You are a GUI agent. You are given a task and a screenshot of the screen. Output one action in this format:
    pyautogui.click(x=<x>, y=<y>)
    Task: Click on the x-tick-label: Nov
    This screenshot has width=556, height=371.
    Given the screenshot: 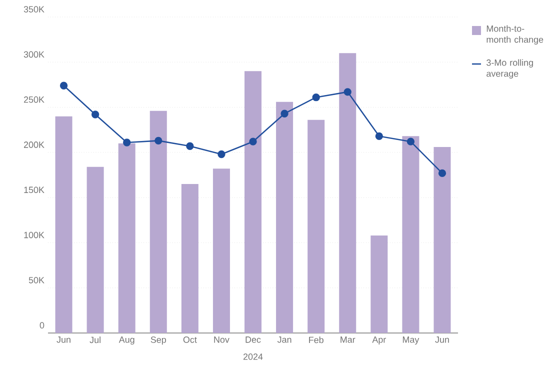 What is the action you would take?
    pyautogui.click(x=222, y=339)
    